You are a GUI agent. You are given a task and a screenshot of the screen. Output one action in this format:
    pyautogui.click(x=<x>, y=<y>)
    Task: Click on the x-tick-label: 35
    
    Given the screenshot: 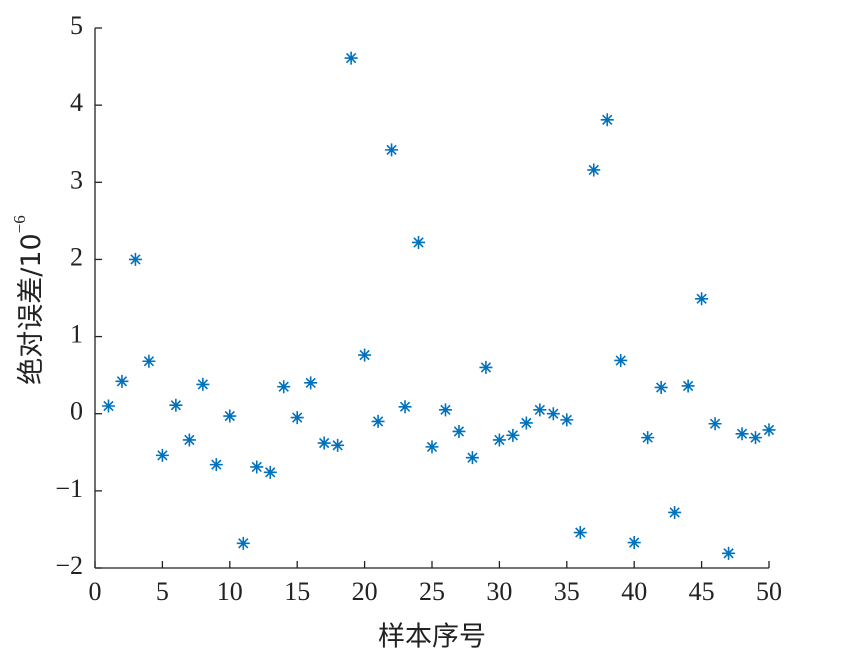 What is the action you would take?
    pyautogui.click(x=567, y=591)
    